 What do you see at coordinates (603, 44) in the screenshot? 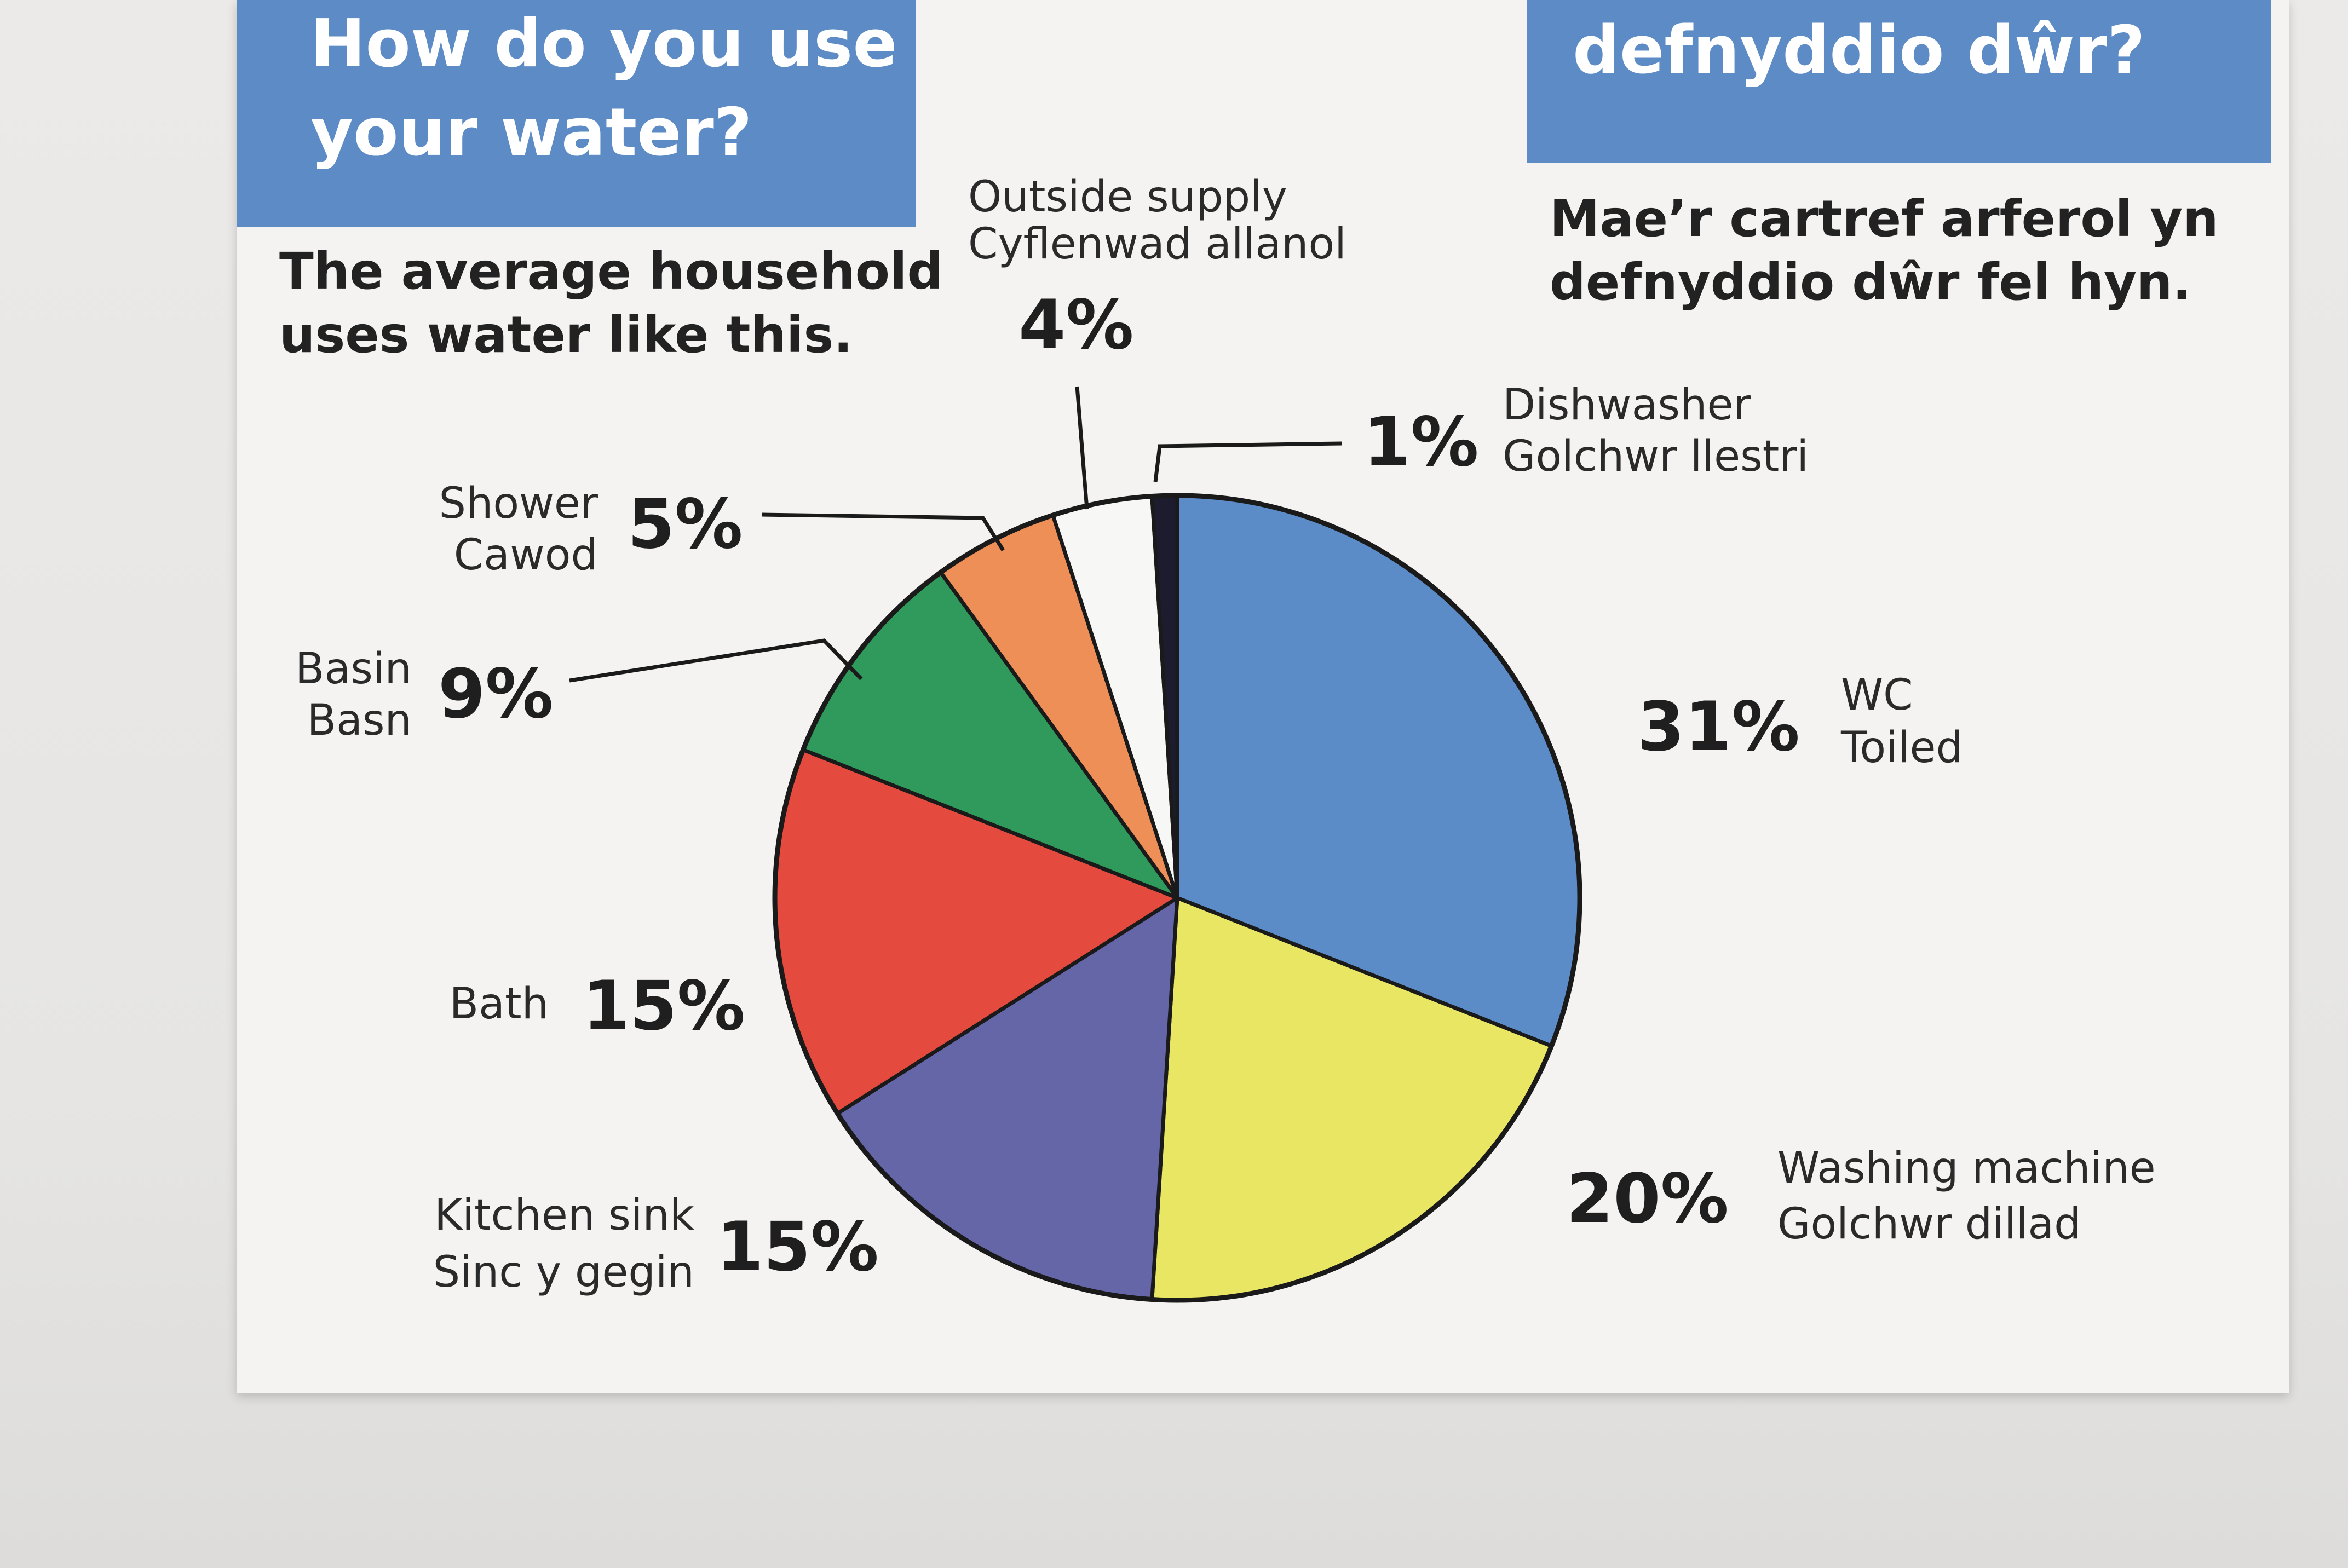
I see `title-en-line-1: How do you use` at bounding box center [603, 44].